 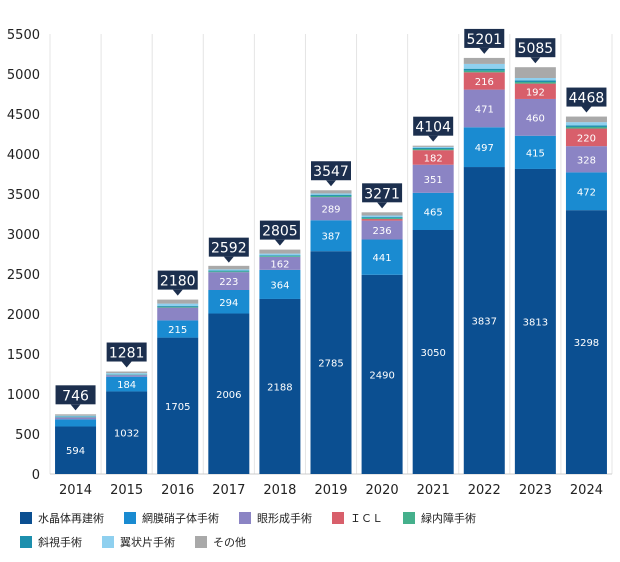 I want to click on segment-value-label: 497, so click(x=484, y=148).